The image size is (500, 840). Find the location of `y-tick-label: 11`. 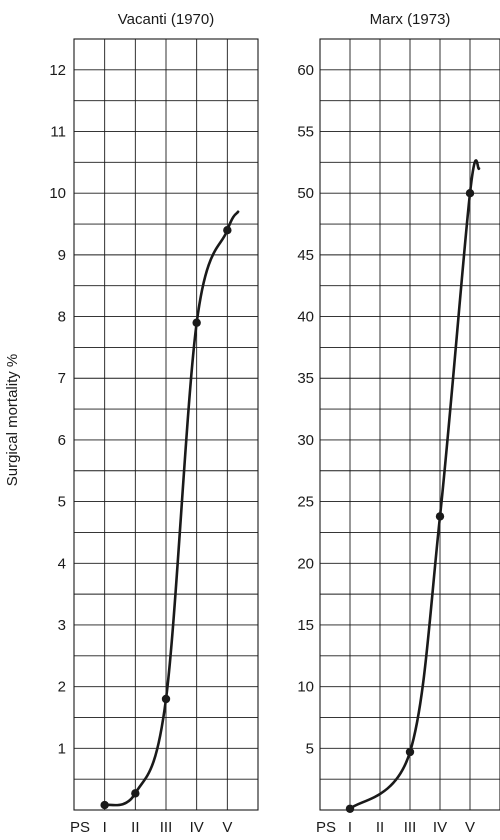

y-tick-label: 11 is located at coordinates (58, 132).